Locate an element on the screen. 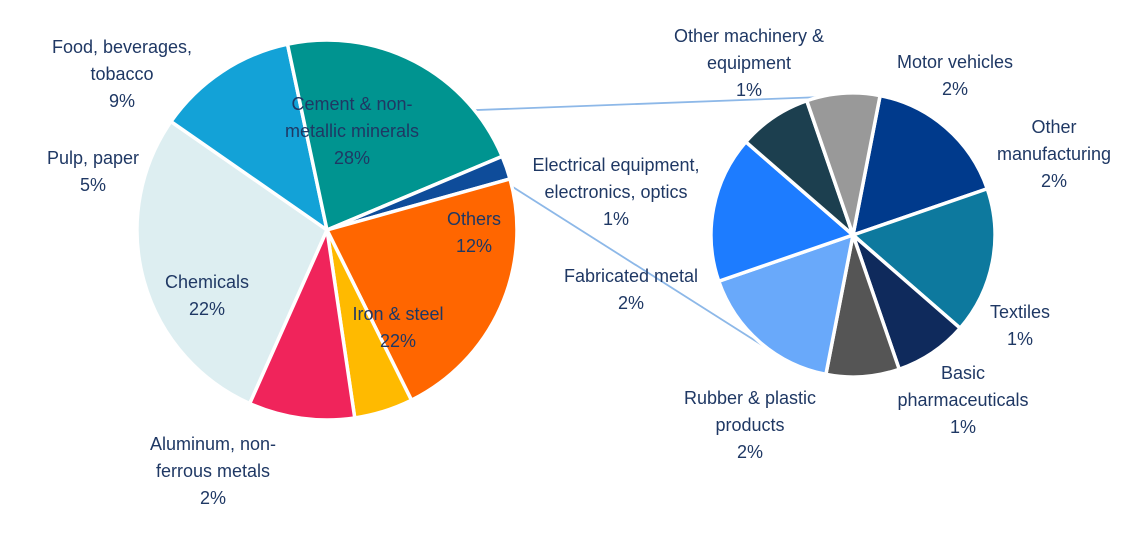 The width and height of the screenshot is (1136, 543). label-percent: 12% is located at coordinates (474, 246).